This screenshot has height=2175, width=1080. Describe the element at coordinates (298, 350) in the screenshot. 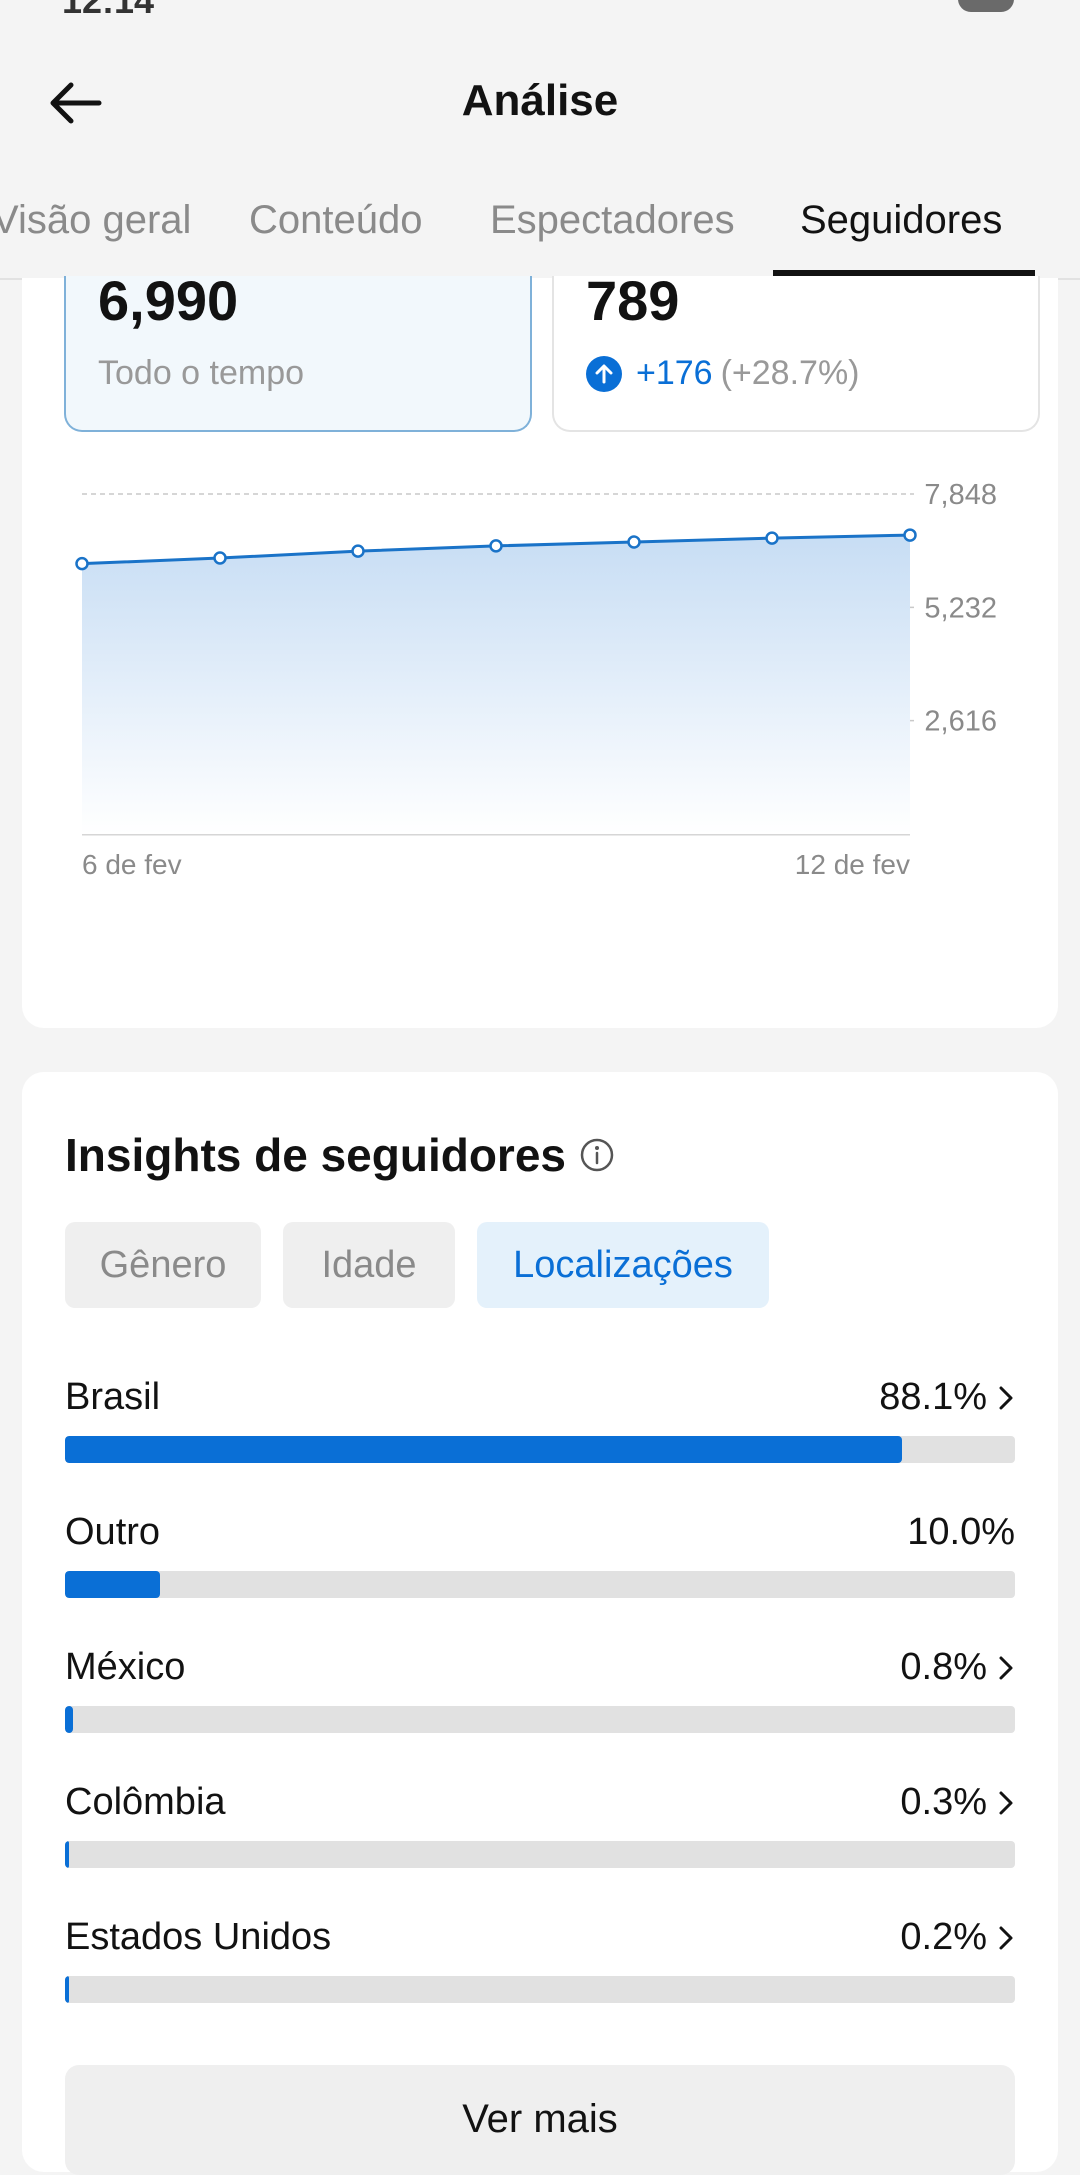

I see `total-followers-card: 6,990 Todo o tempo` at that location.